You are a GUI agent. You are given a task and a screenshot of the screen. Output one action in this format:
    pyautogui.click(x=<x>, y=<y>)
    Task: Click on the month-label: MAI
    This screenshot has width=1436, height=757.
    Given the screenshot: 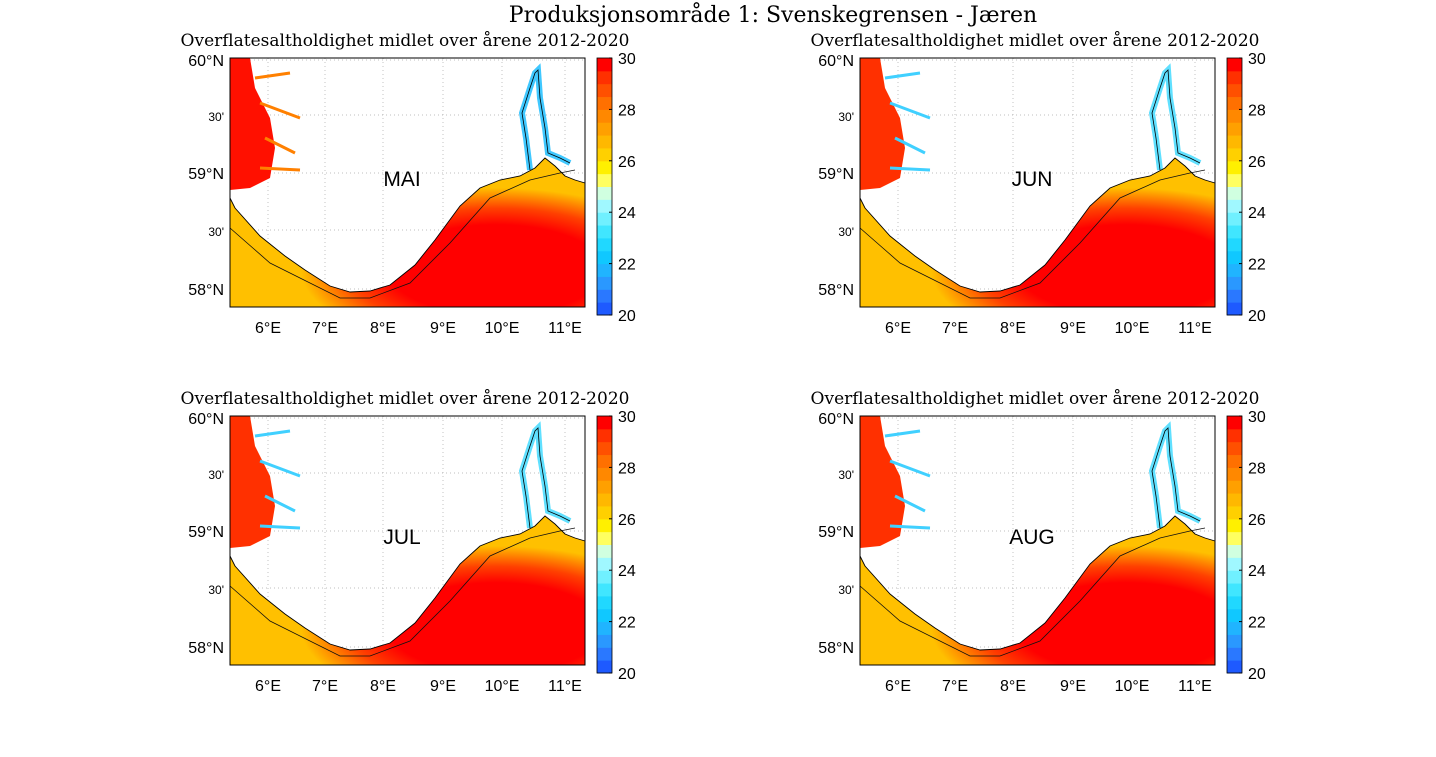 What is the action you would take?
    pyautogui.click(x=401, y=179)
    